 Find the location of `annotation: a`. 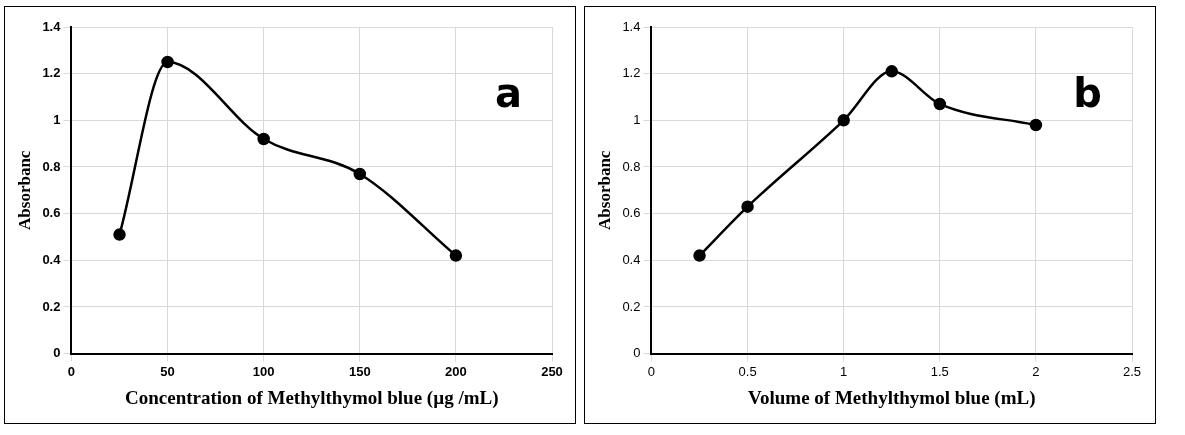

annotation: a is located at coordinates (508, 93).